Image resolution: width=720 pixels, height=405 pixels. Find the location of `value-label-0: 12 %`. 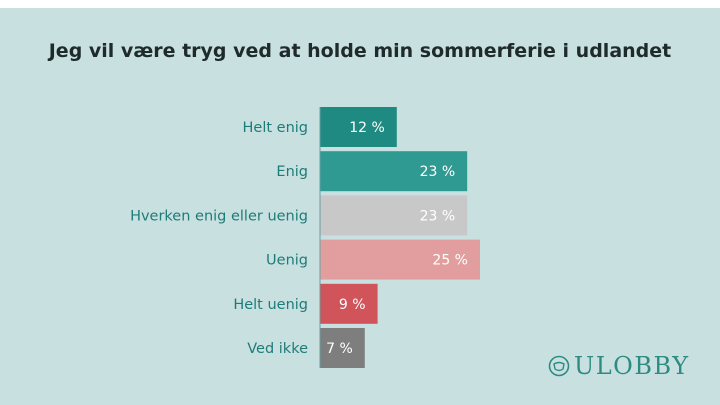

value-label-0: 12 % is located at coordinates (367, 128).